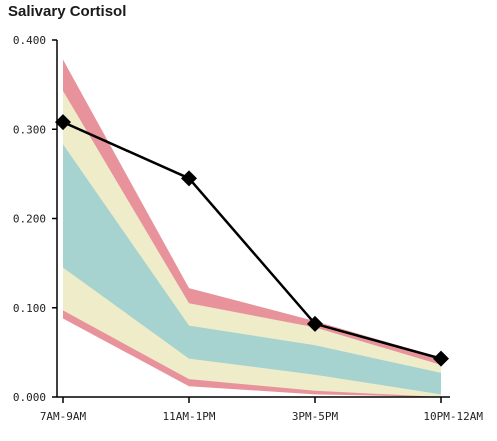  What do you see at coordinates (63, 416) in the screenshot?
I see `x-tick-label: 7AM-9AM` at bounding box center [63, 416].